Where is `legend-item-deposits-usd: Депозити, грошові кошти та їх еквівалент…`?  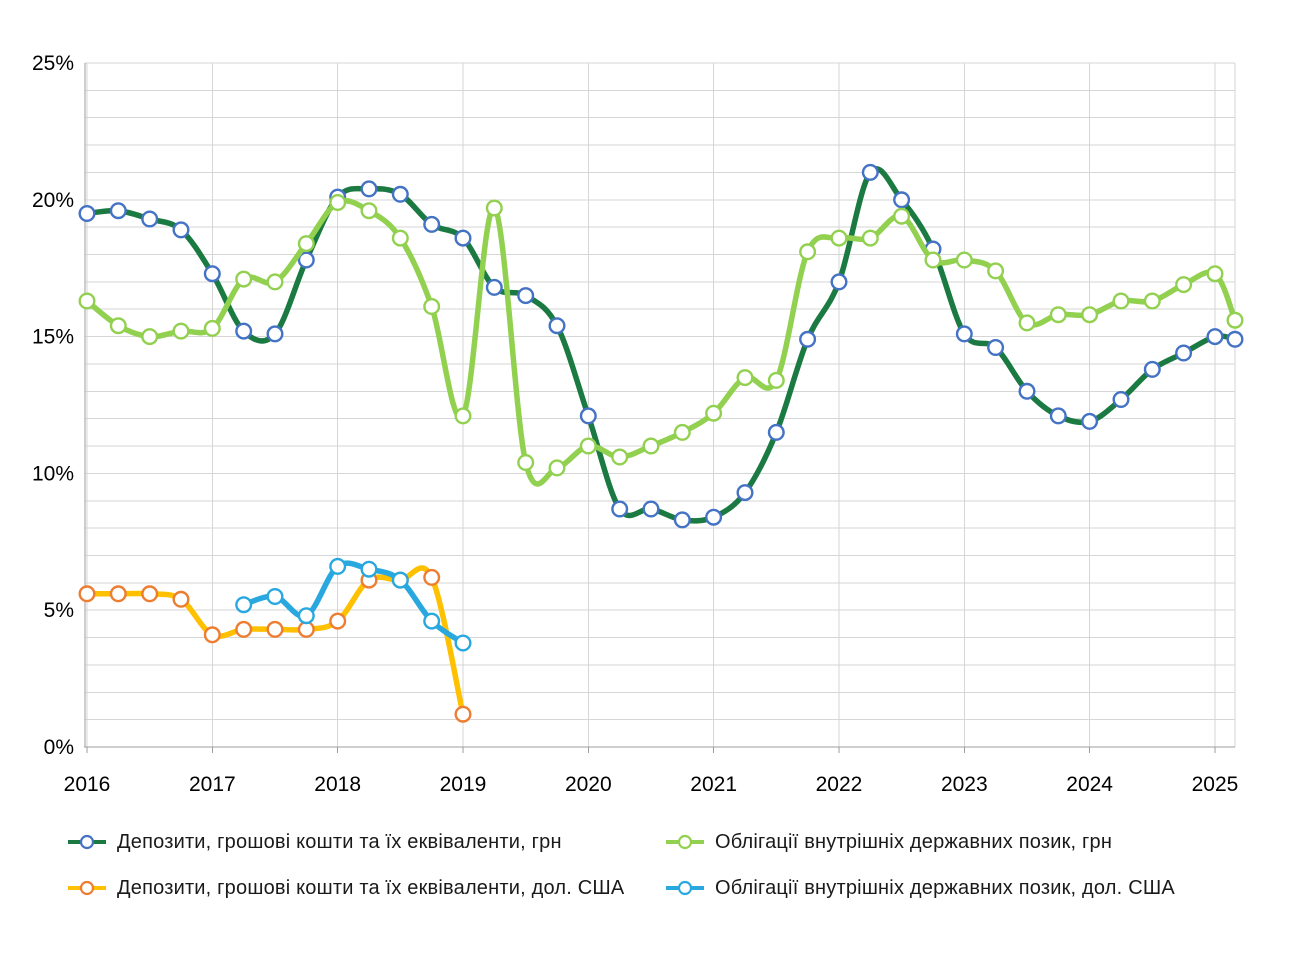 legend-item-deposits-usd: Депозити, грошові кошти та їх еквівалент… is located at coordinates (365, 888).